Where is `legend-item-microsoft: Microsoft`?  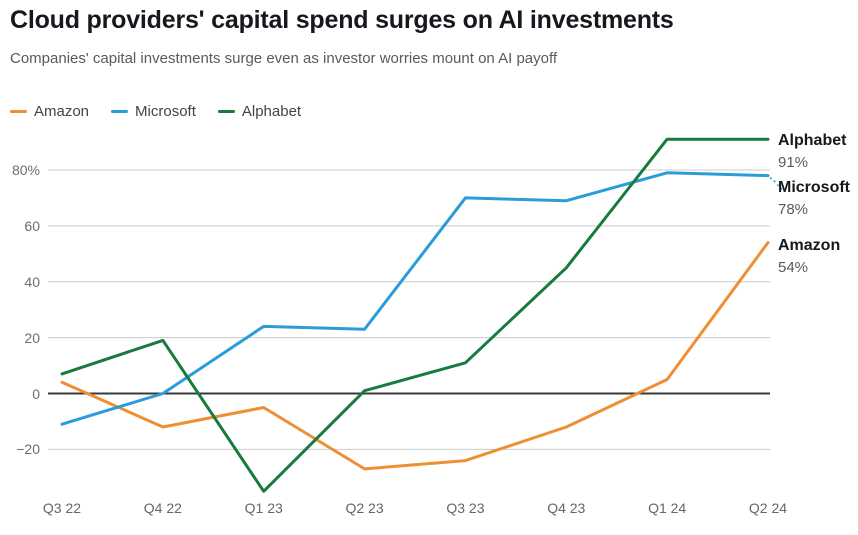 legend-item-microsoft: Microsoft is located at coordinates (153, 111).